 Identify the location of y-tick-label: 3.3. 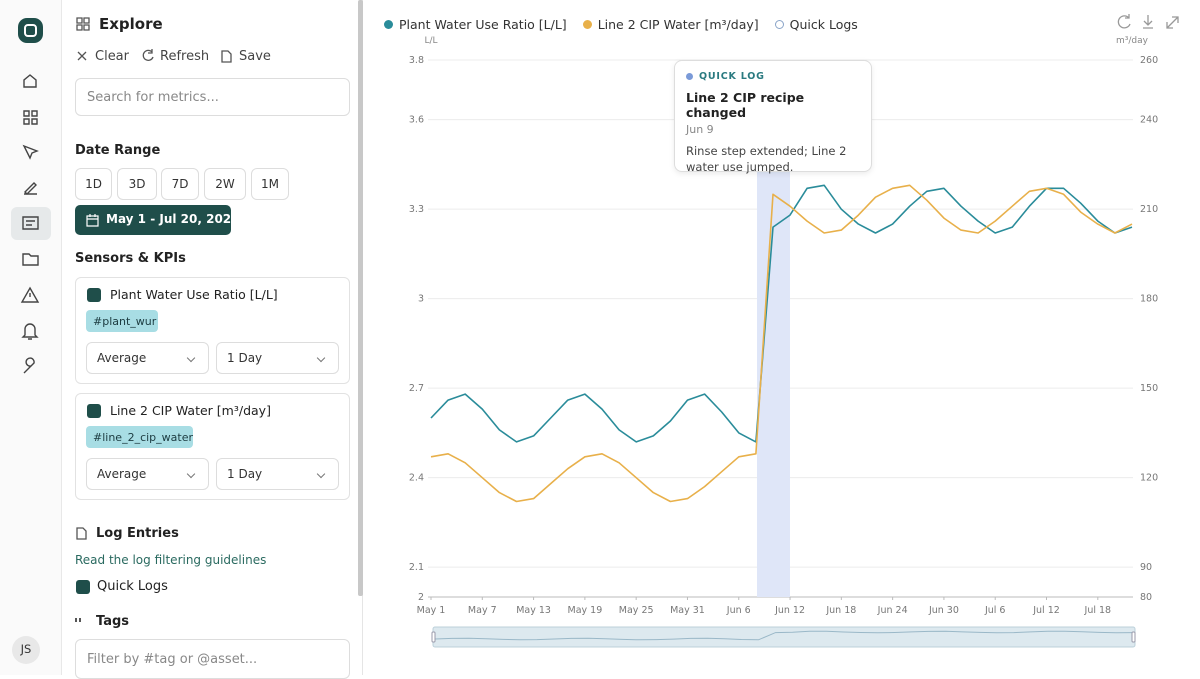
(416, 209).